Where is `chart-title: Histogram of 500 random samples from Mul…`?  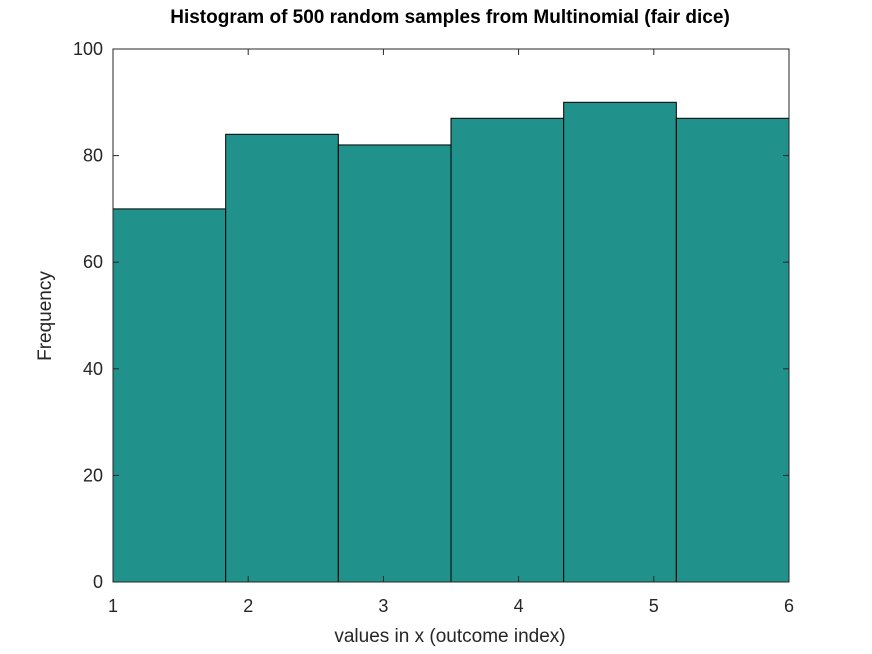
chart-title: Histogram of 500 random samples from Mul… is located at coordinates (450, 17).